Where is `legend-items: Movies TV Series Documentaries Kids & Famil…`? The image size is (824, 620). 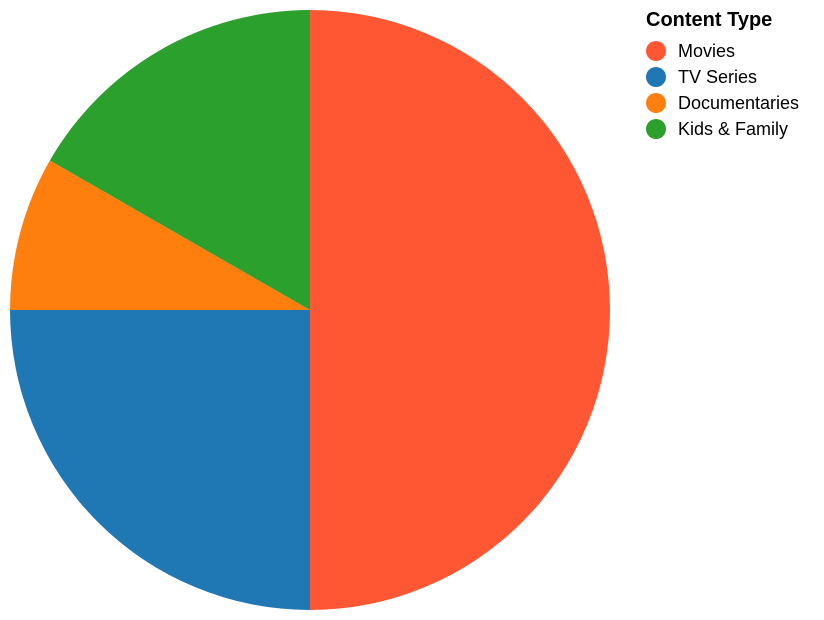
legend-items: Movies TV Series Documentaries Kids & Famil… is located at coordinates (722, 90).